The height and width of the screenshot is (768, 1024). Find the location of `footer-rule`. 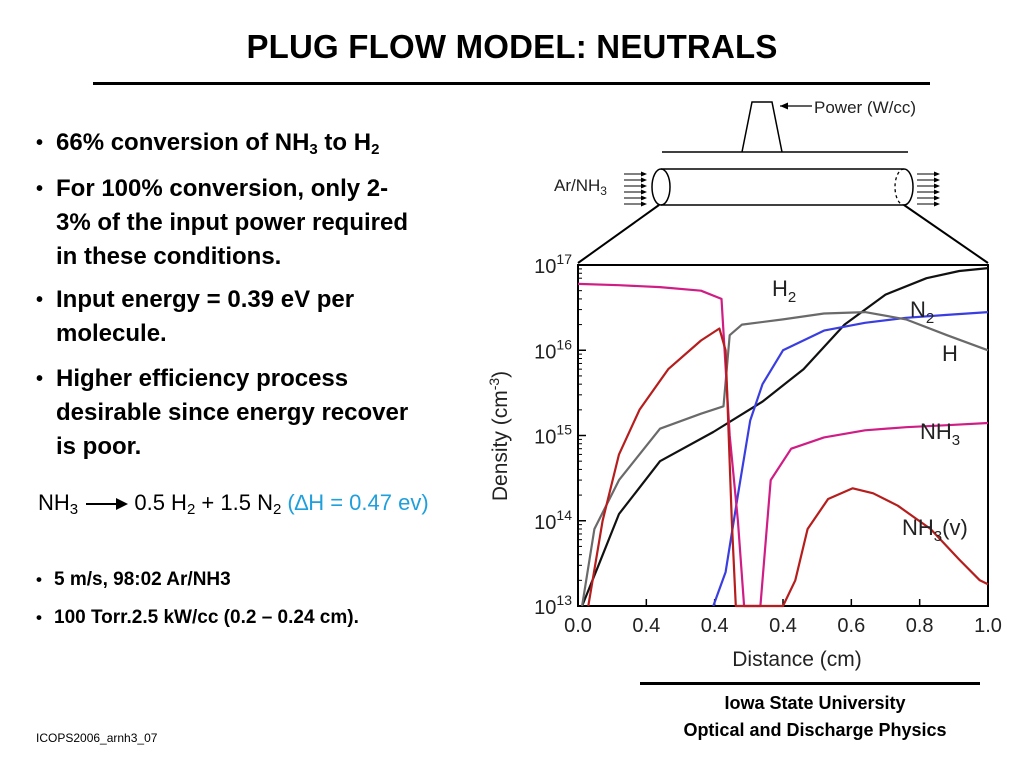

footer-rule is located at coordinates (810, 683).